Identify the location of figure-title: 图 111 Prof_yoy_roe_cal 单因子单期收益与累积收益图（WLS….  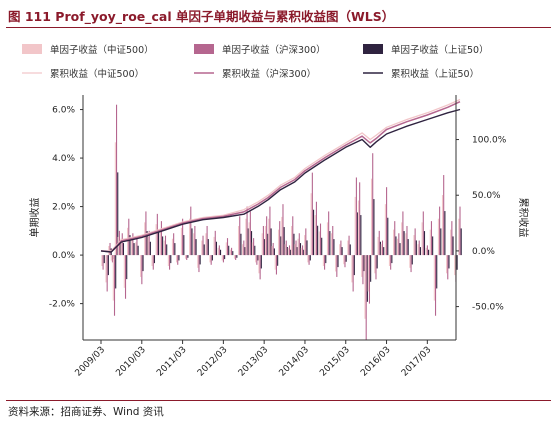
(201, 16).